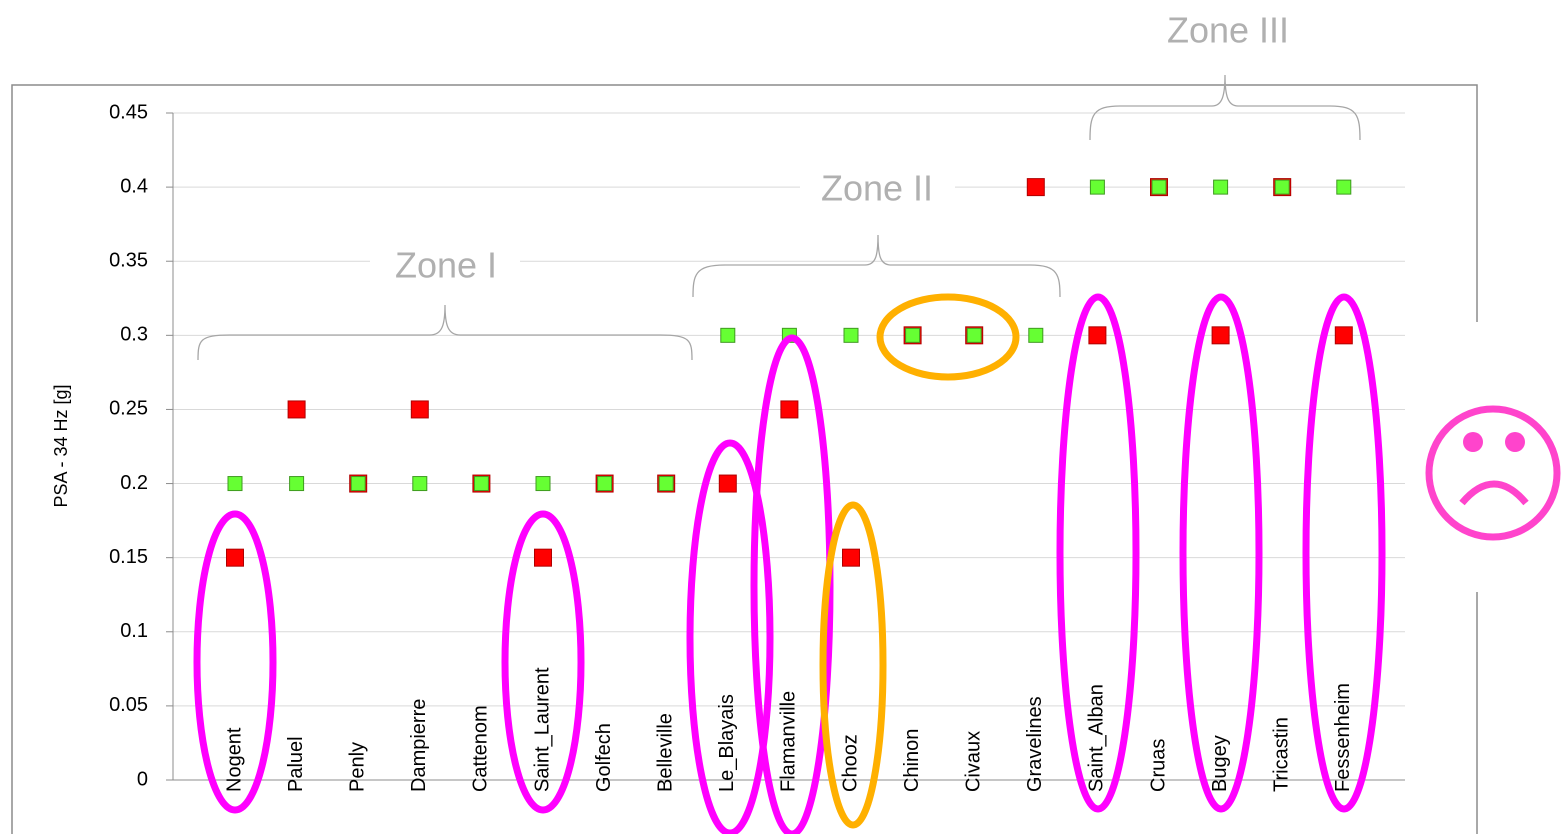 The width and height of the screenshot is (1564, 834). Describe the element at coordinates (128, 112) in the screenshot. I see `y-tick-label: 0.45` at that location.